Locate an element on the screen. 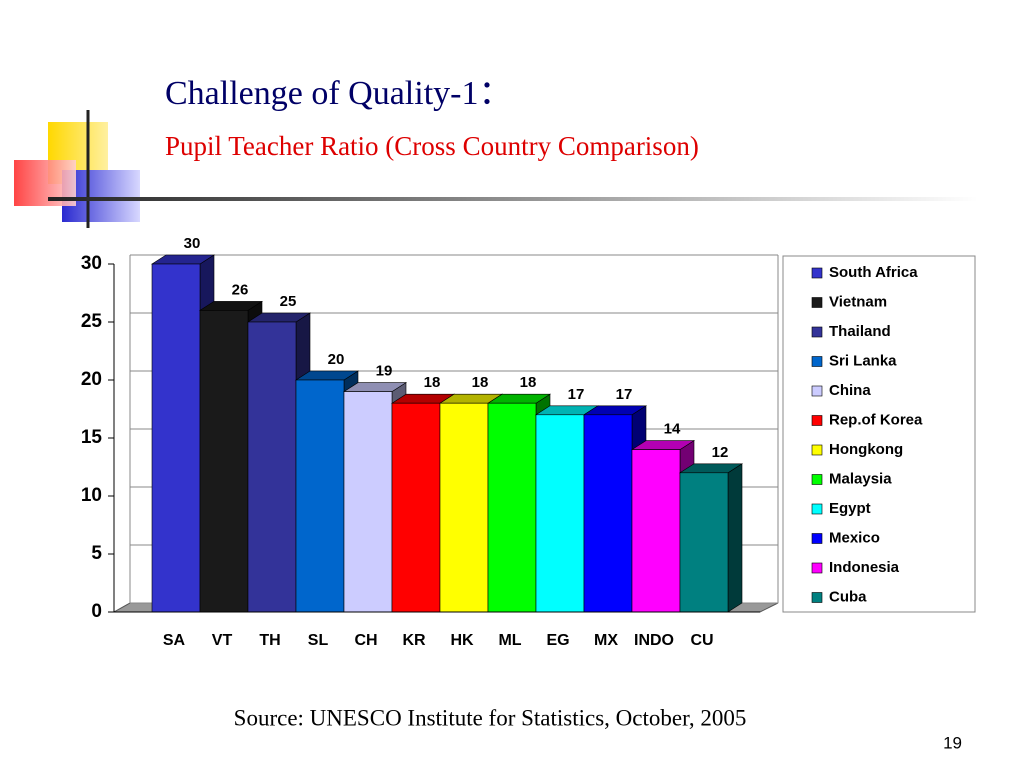 This screenshot has width=1024, height=768. data-label: 26 is located at coordinates (240, 289).